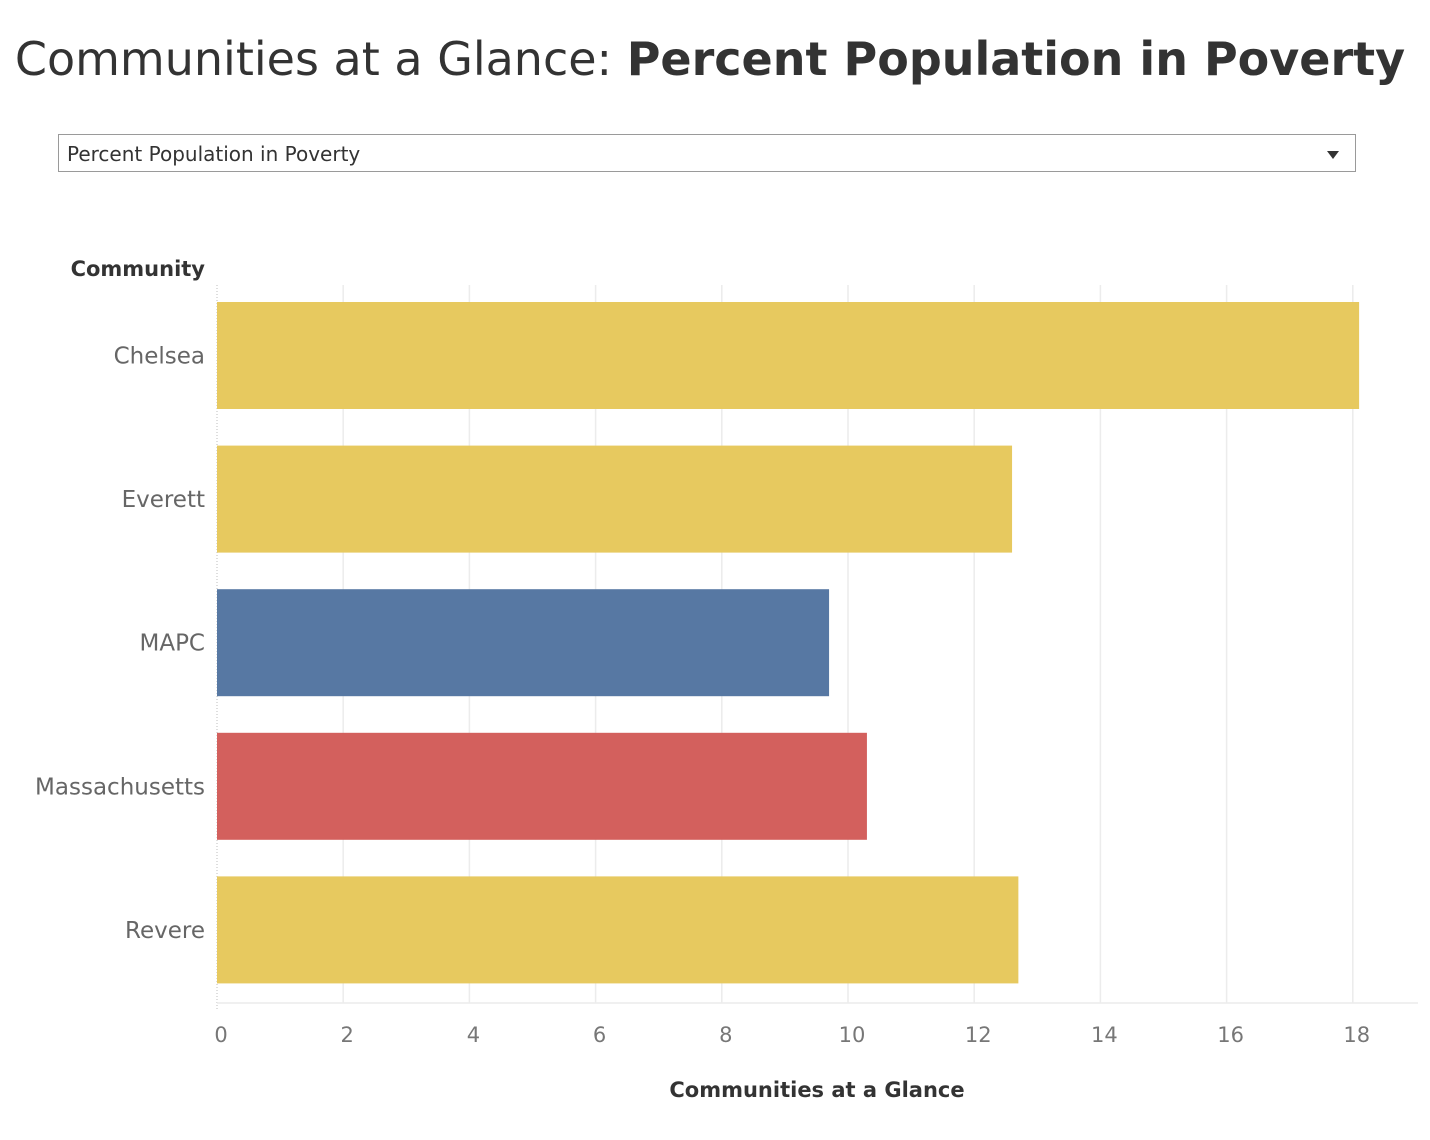  I want to click on category-label-mapc: MAPC, so click(172, 644).